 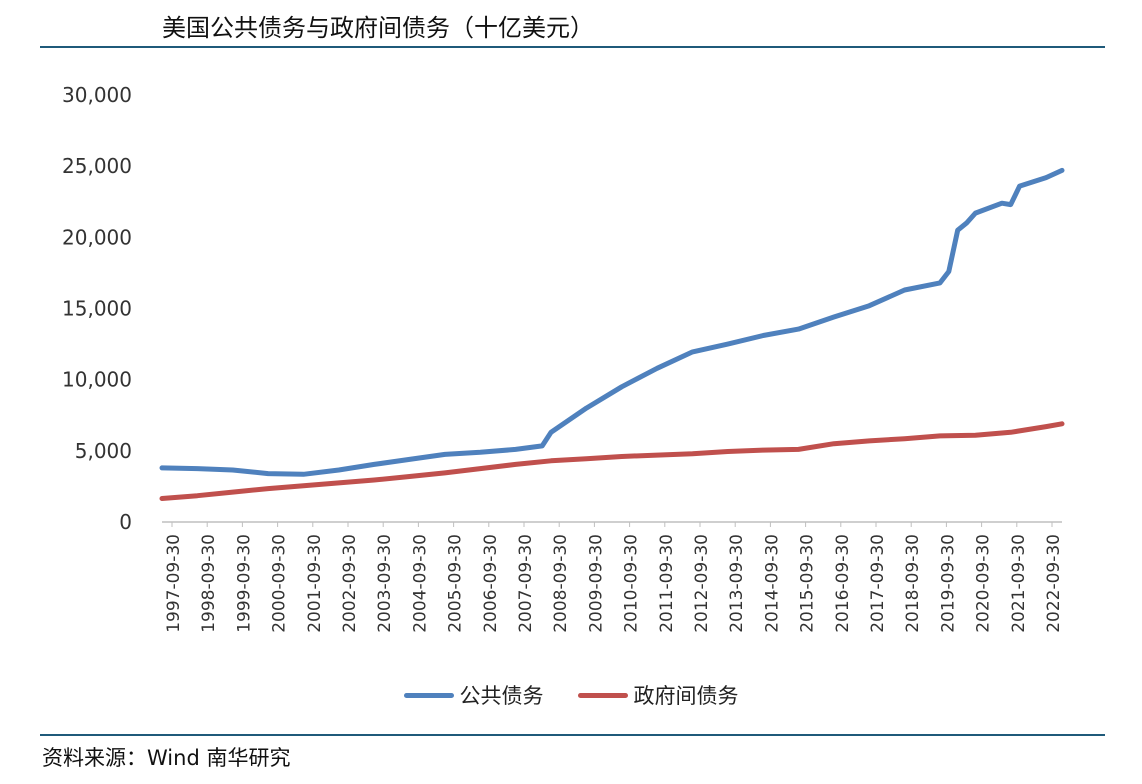 What do you see at coordinates (209, 583) in the screenshot?
I see `x-tick-label: 1998-09-30` at bounding box center [209, 583].